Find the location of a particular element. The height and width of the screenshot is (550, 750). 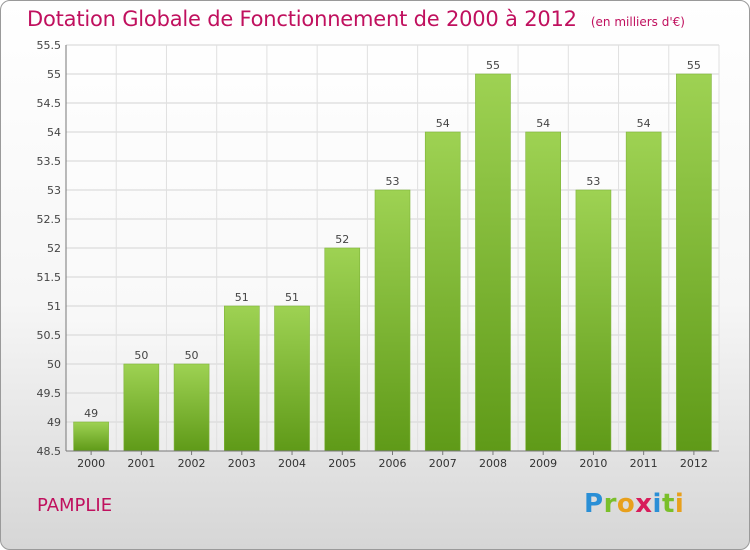

x-tick-label: 2007 is located at coordinates (443, 463).